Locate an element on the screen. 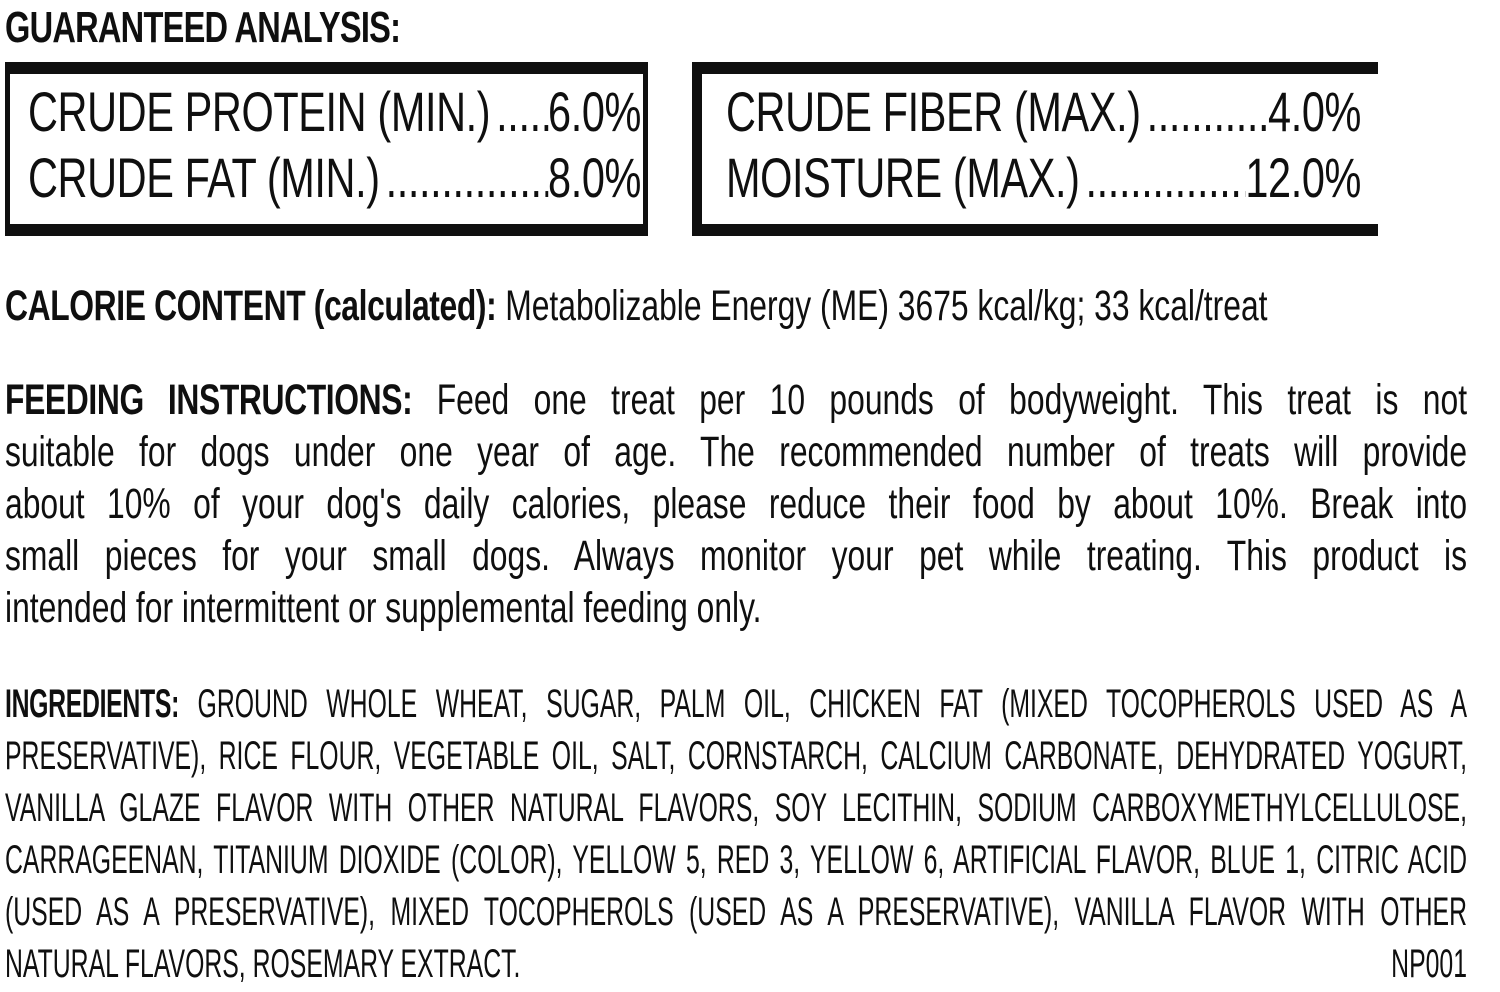 The width and height of the screenshot is (1500, 992). analysis-row-value: 4.0% is located at coordinates (1315, 111).